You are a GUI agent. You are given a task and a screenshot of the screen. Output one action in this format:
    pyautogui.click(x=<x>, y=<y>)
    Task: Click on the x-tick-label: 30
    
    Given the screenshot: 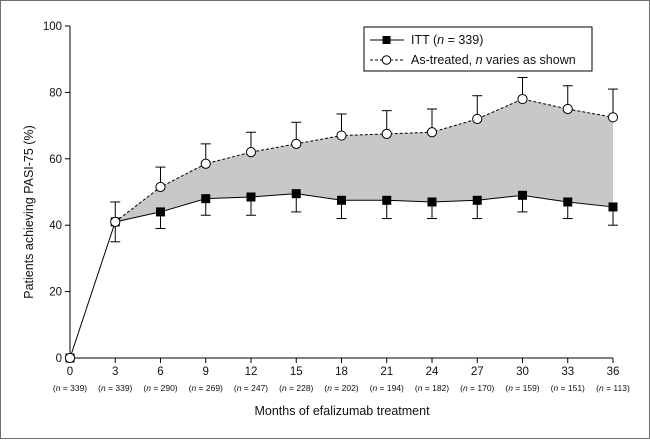 What is the action you would take?
    pyautogui.click(x=522, y=372)
    